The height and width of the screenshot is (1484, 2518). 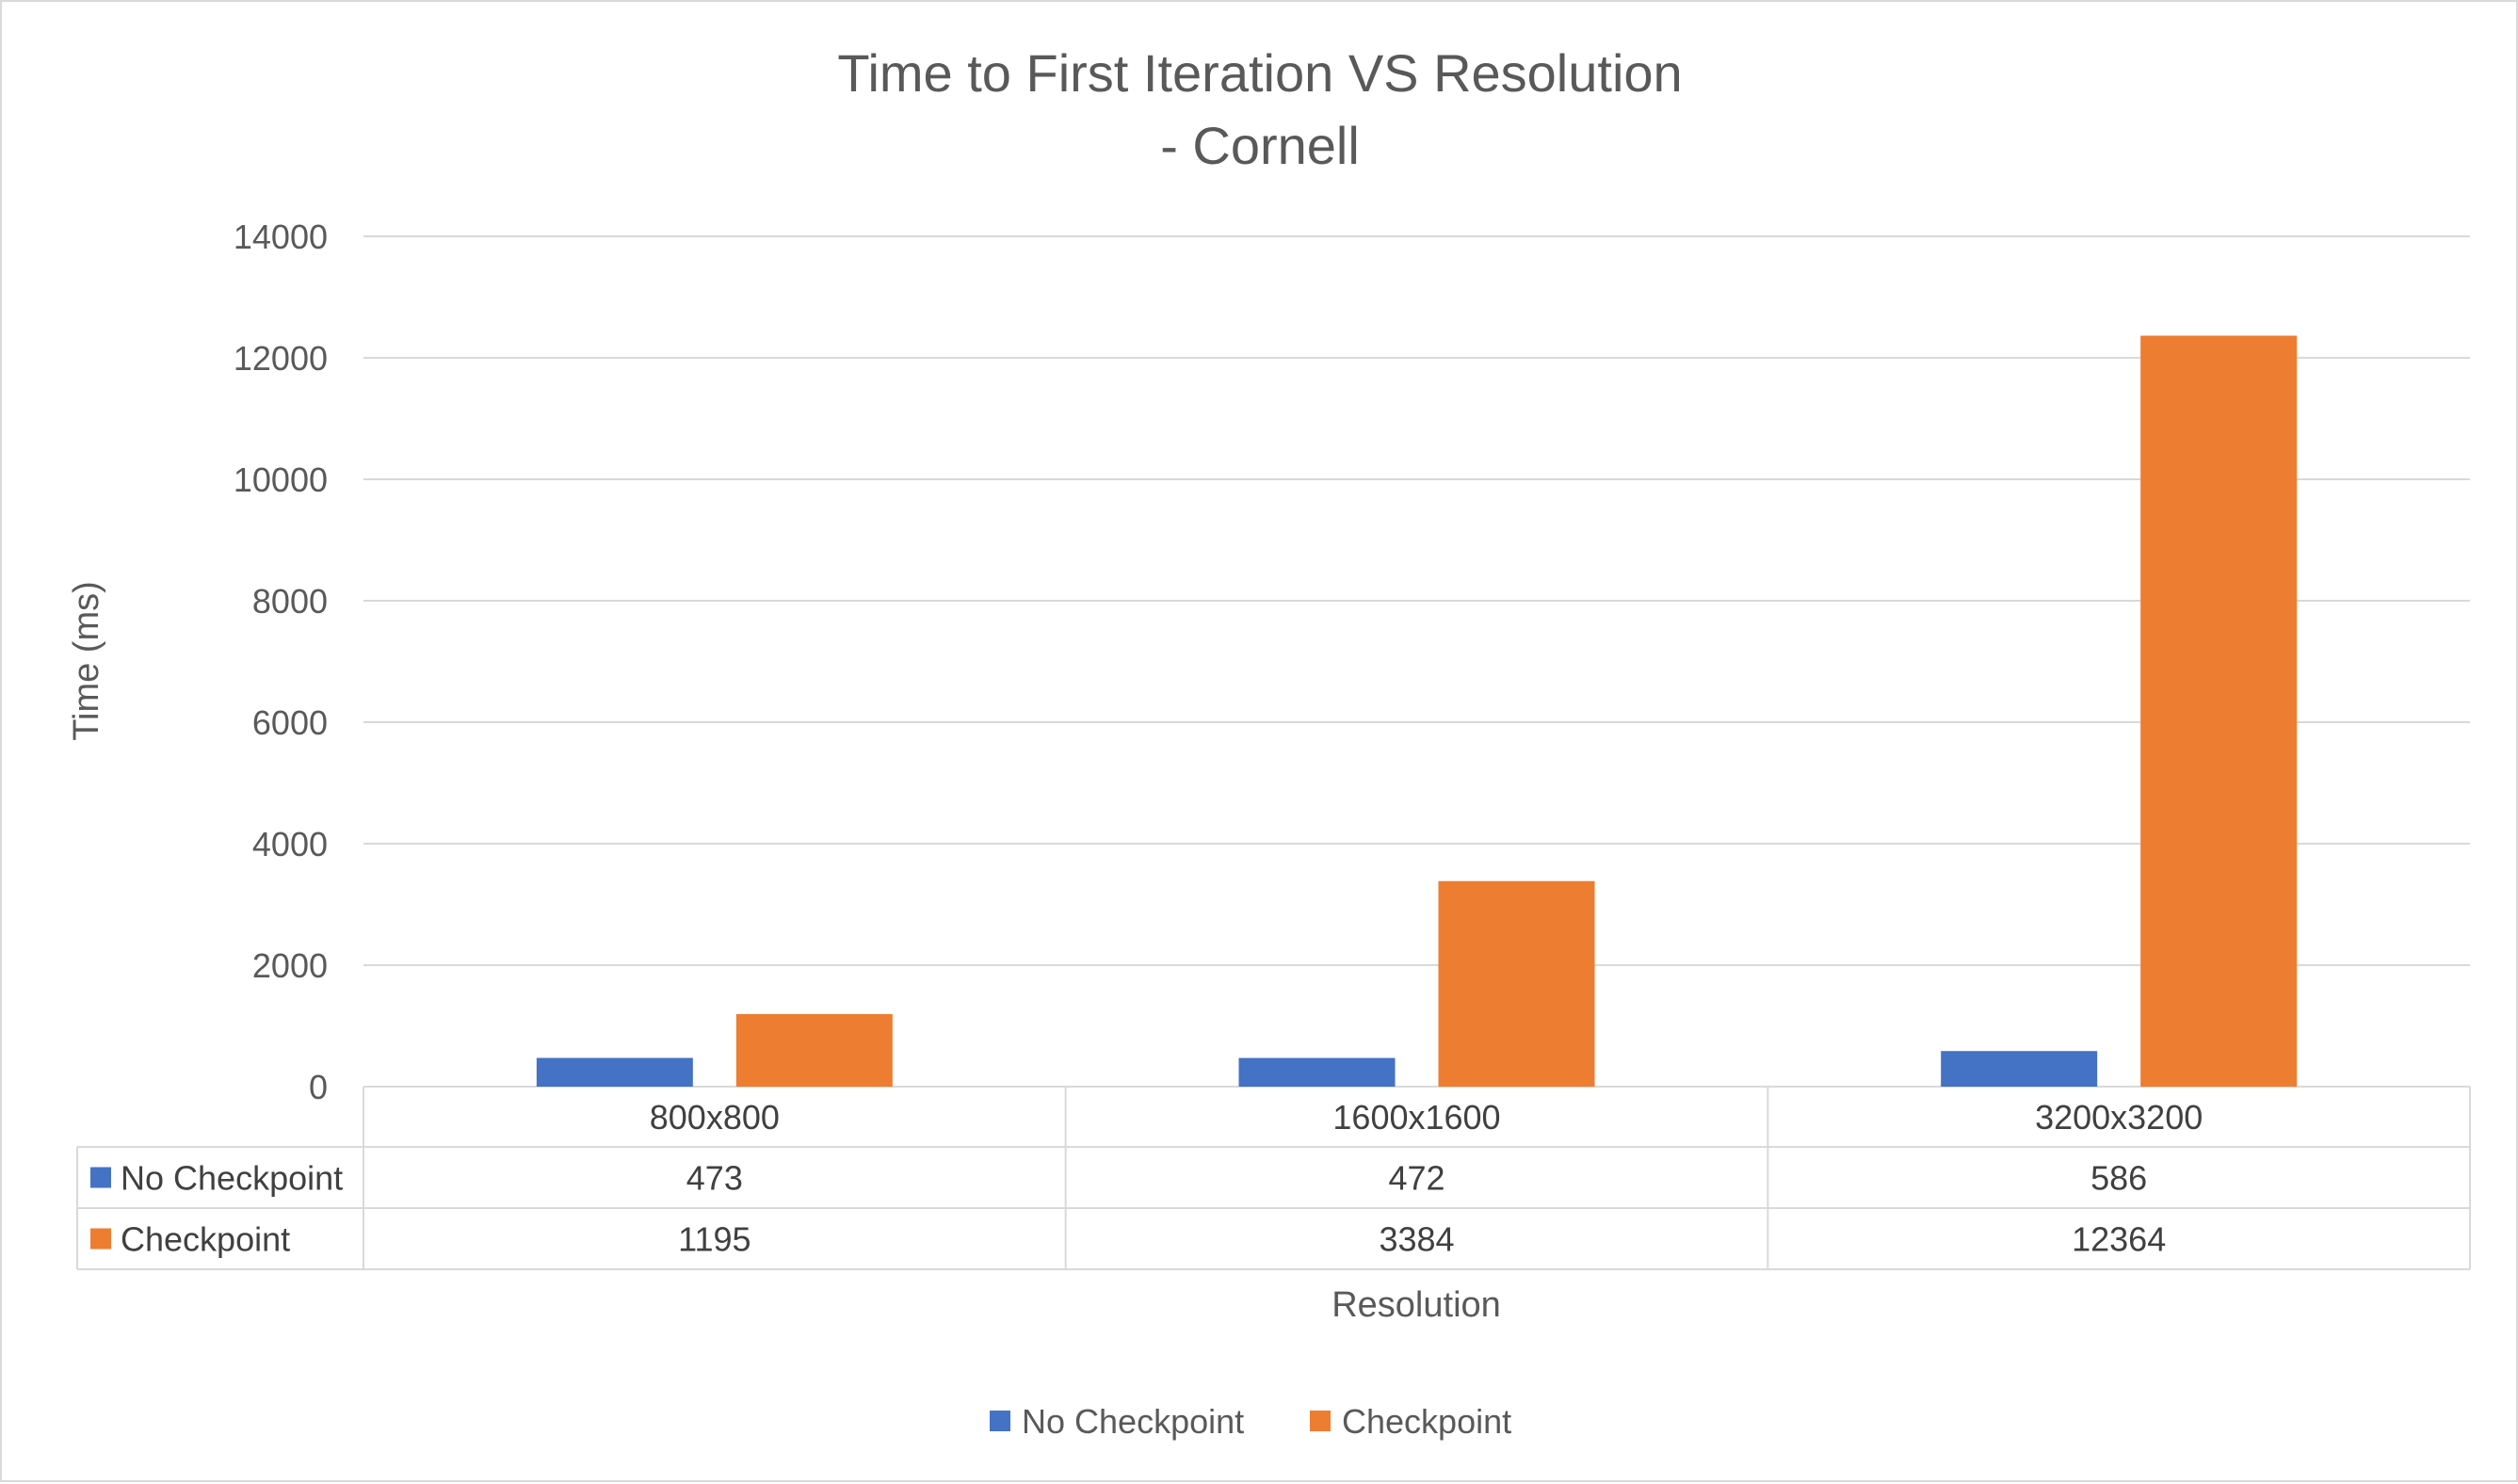 What do you see at coordinates (1416, 1178) in the screenshot?
I see `data-label: 472` at bounding box center [1416, 1178].